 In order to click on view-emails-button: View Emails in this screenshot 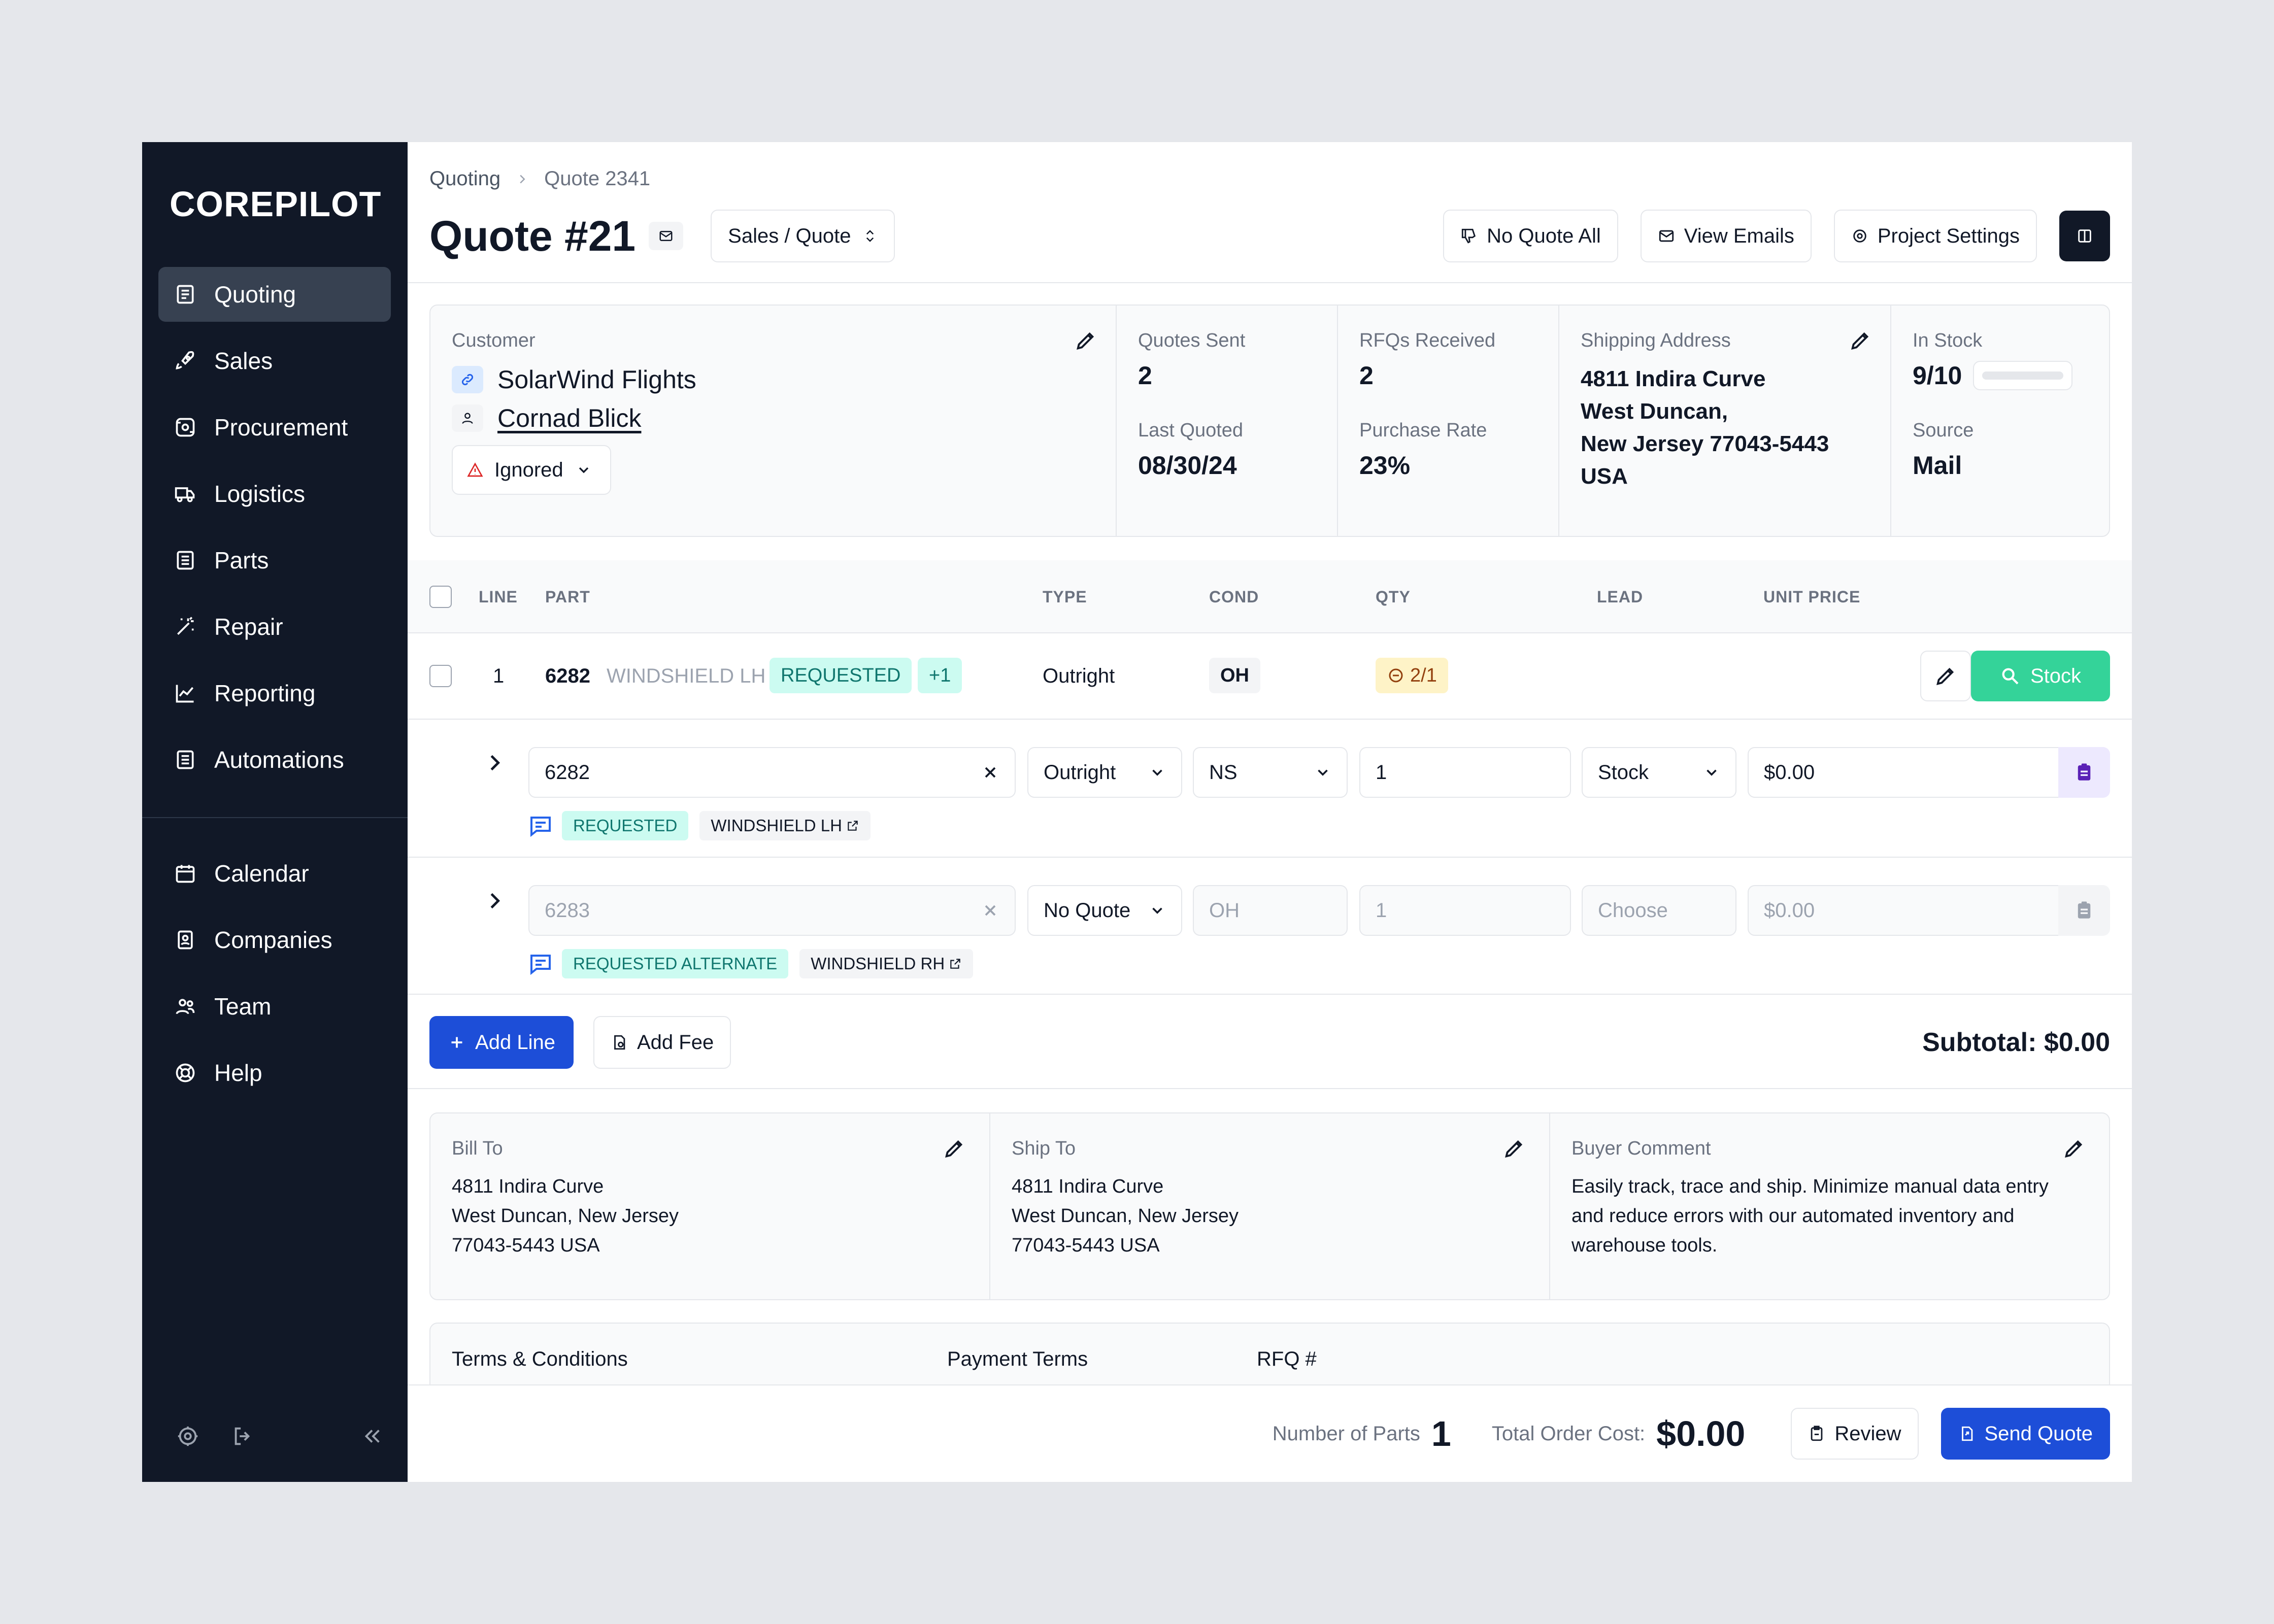, I will do `click(1726, 236)`.